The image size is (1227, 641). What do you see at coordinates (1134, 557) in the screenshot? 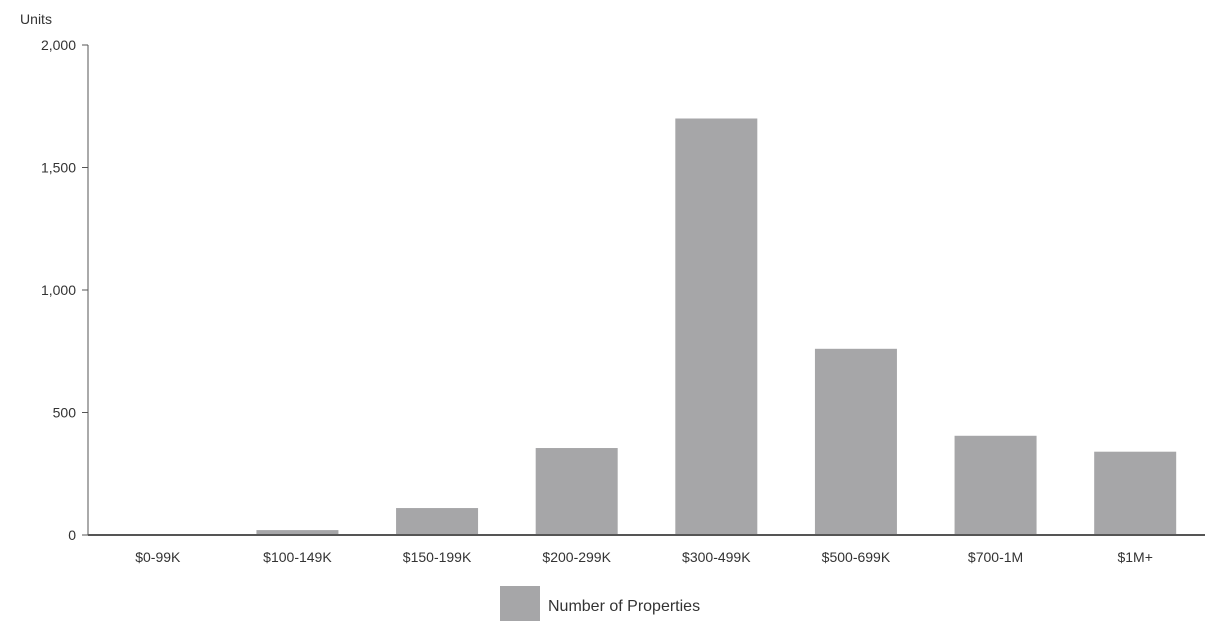
I see `x-tick-label: $1M+` at bounding box center [1134, 557].